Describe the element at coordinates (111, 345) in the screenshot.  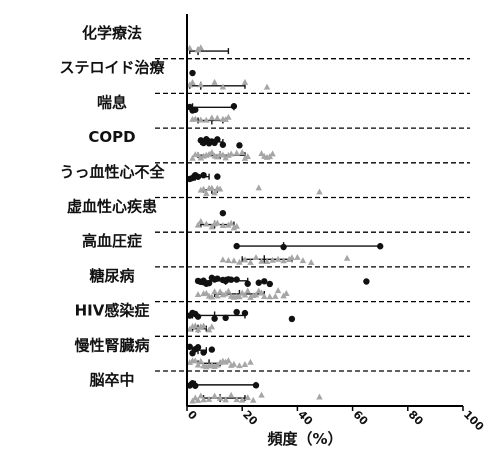
I see `category-label: 慢性腎臓病` at that location.